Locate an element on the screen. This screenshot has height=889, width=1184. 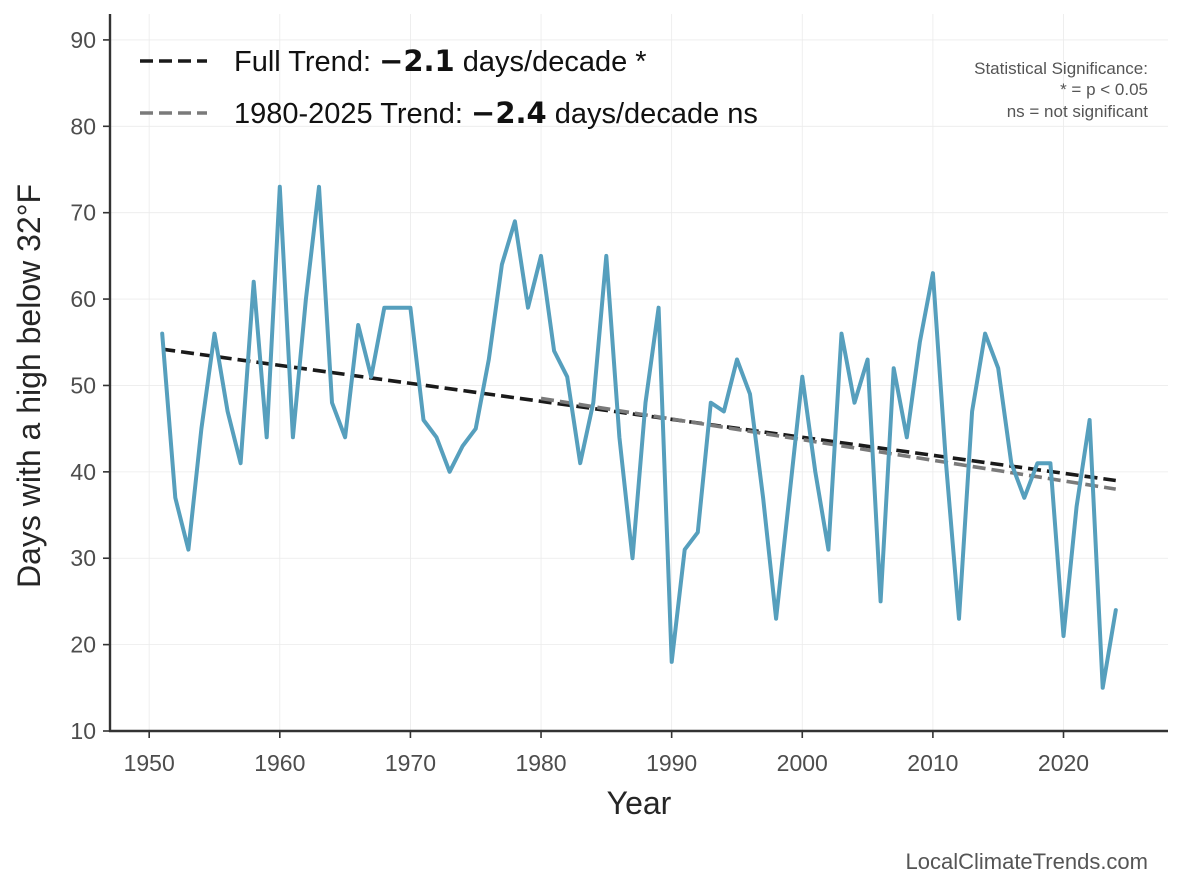
y-tick-label: 70 is located at coordinates (83, 213).